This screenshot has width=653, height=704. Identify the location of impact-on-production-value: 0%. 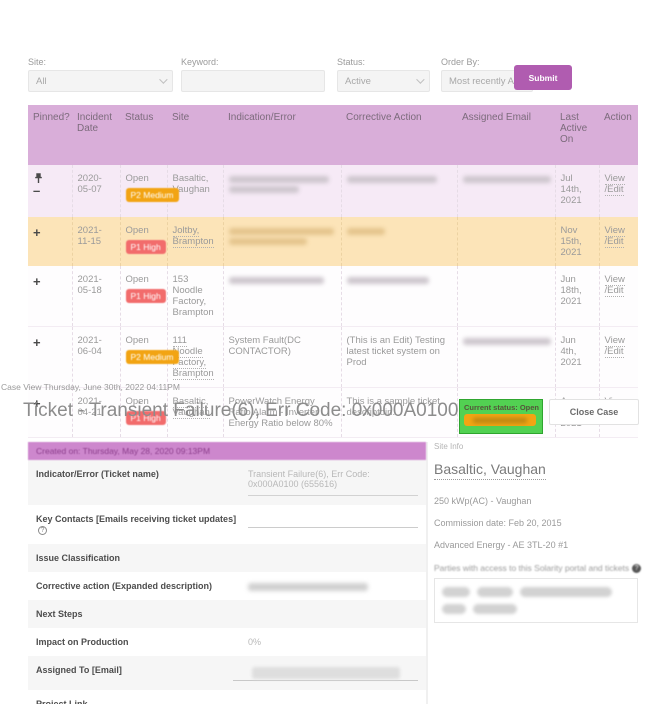
(255, 642).